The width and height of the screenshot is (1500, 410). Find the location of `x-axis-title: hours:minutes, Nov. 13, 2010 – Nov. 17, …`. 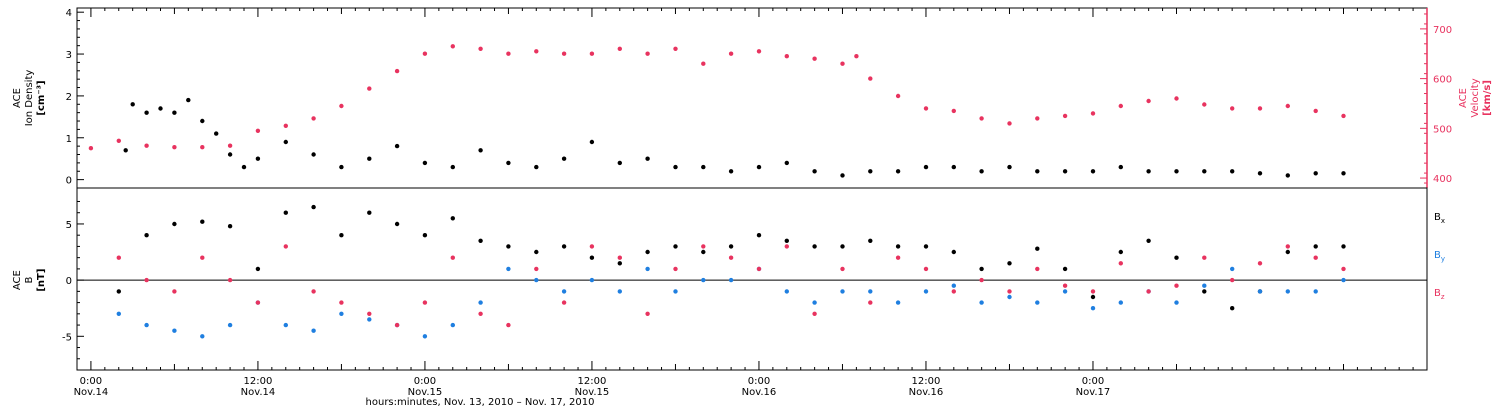

x-axis-title: hours:minutes, Nov. 13, 2010 – Nov. 17, … is located at coordinates (480, 402).